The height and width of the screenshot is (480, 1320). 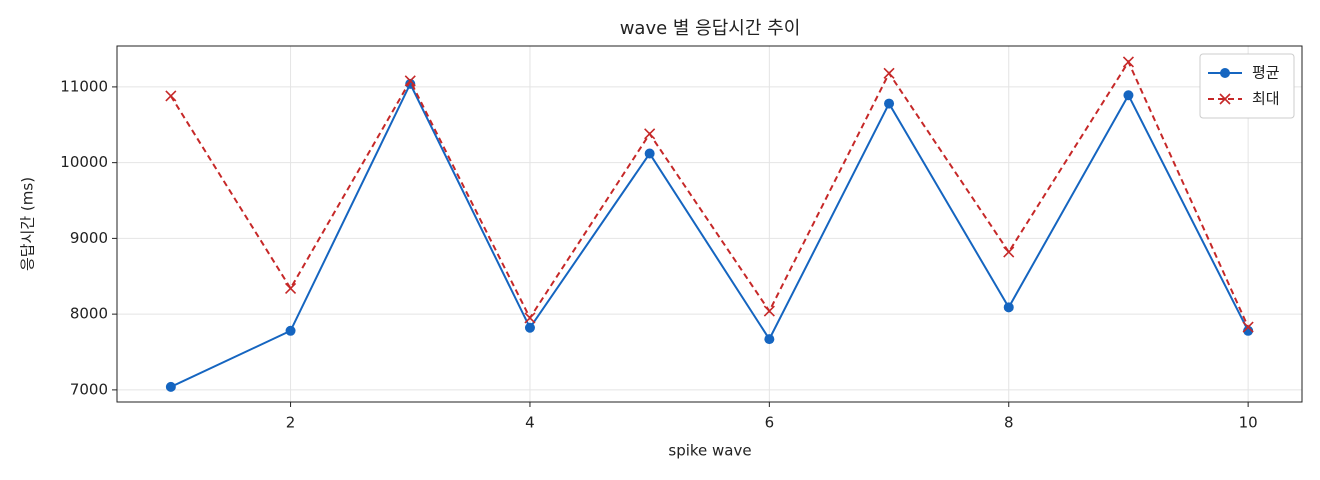 What do you see at coordinates (1248, 423) in the screenshot?
I see `x-tick-label: 10` at bounding box center [1248, 423].